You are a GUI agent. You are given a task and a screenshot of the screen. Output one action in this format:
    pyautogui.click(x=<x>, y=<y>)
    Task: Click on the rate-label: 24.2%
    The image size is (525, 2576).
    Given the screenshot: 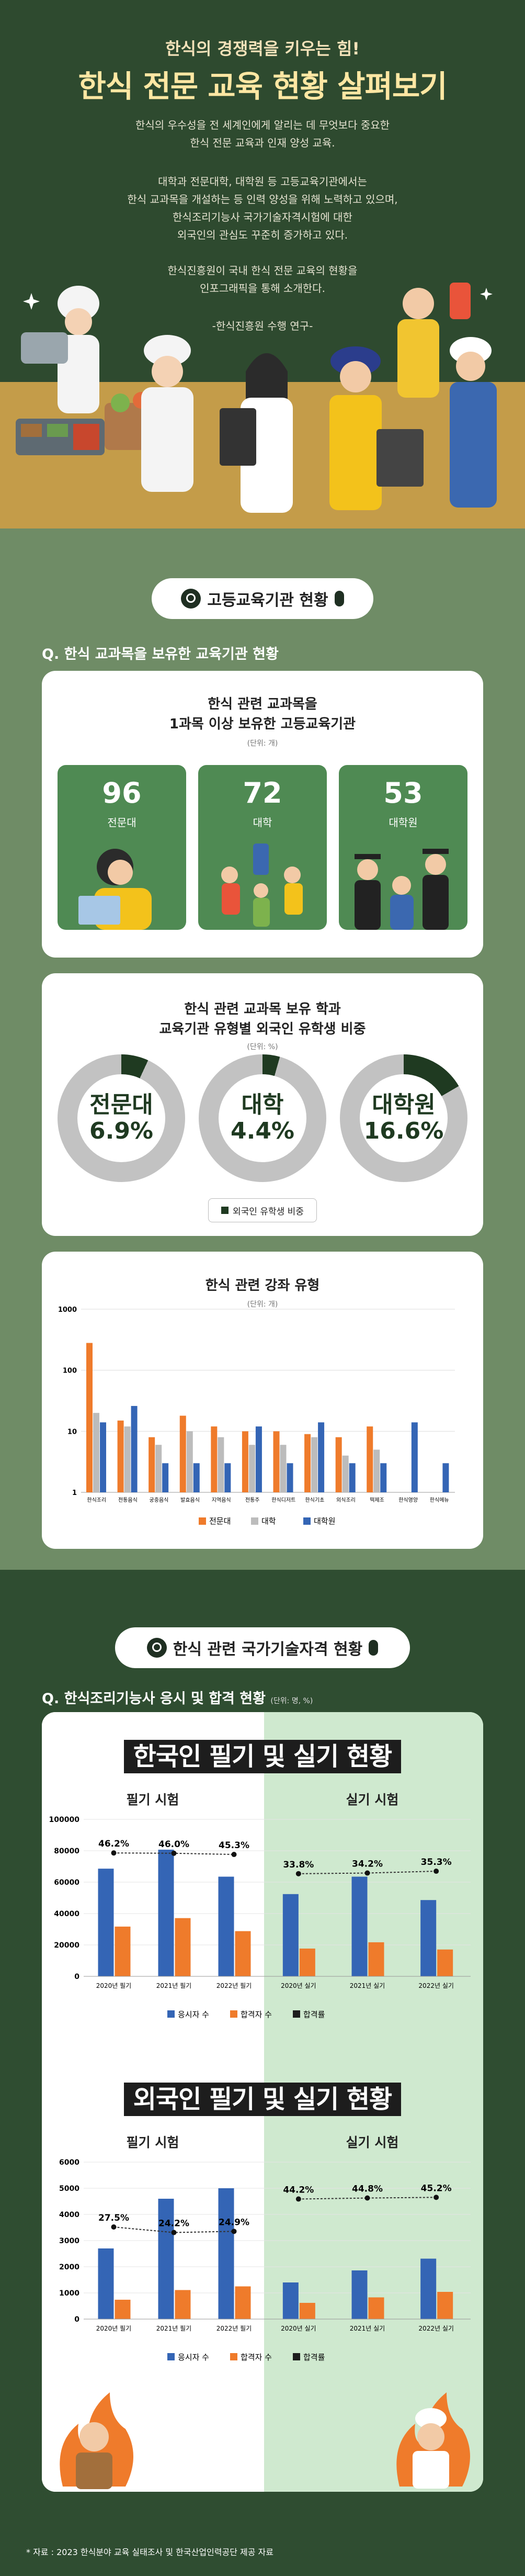 What is the action you would take?
    pyautogui.click(x=173, y=2224)
    